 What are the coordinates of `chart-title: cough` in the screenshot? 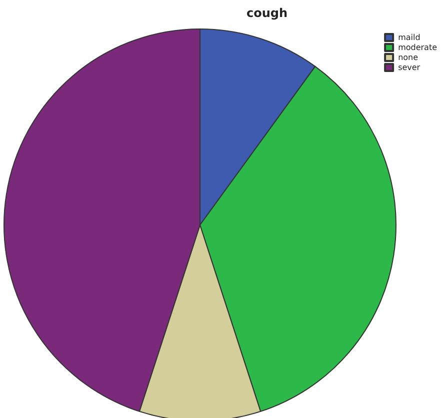 It's located at (267, 13).